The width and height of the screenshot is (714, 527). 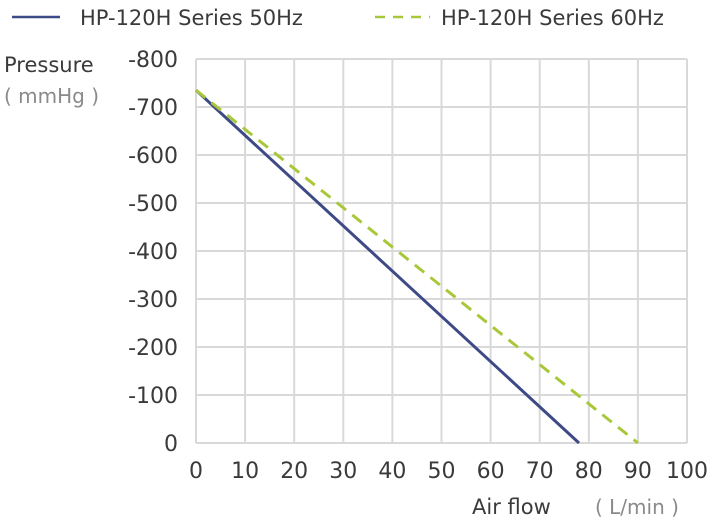 What do you see at coordinates (638, 471) in the screenshot?
I see `x-tick-label: 90` at bounding box center [638, 471].